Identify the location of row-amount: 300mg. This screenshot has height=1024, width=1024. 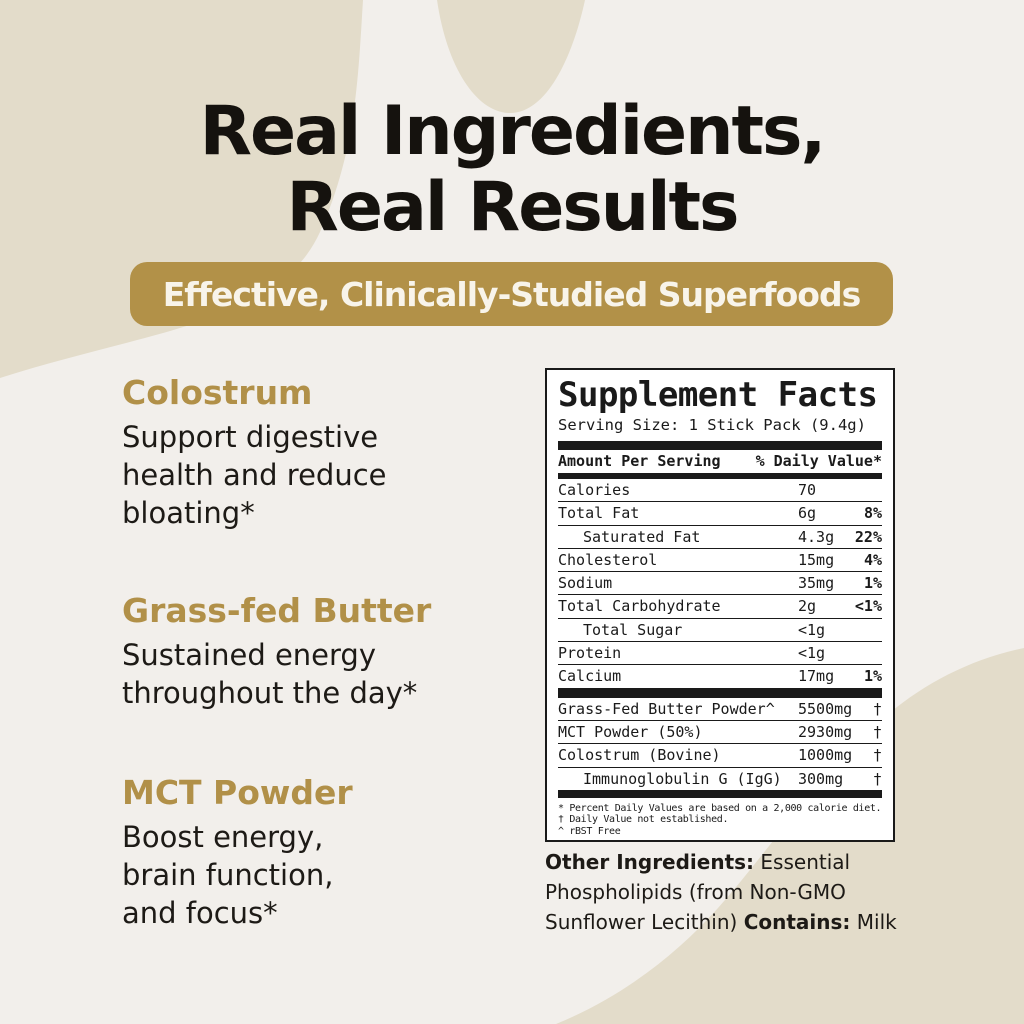
(821, 778).